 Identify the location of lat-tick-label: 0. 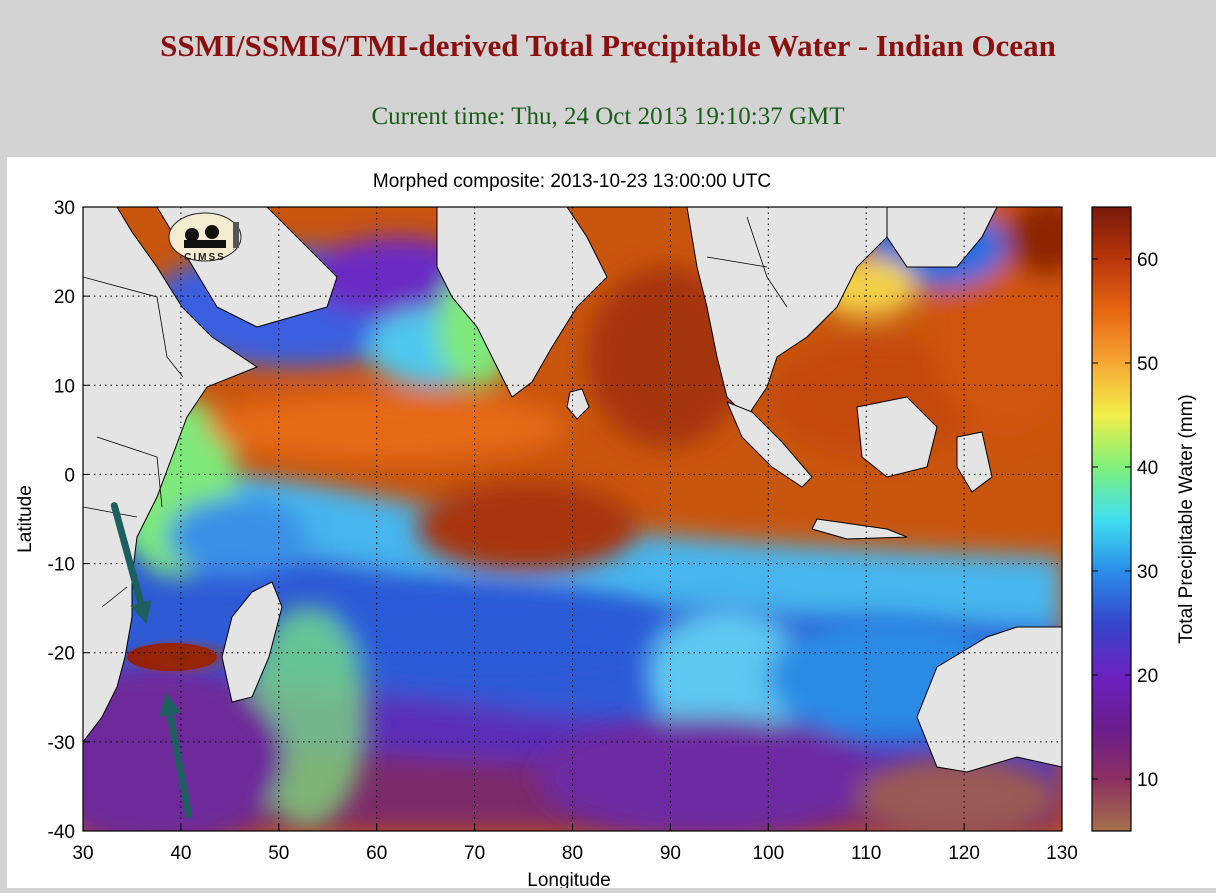
(69, 475).